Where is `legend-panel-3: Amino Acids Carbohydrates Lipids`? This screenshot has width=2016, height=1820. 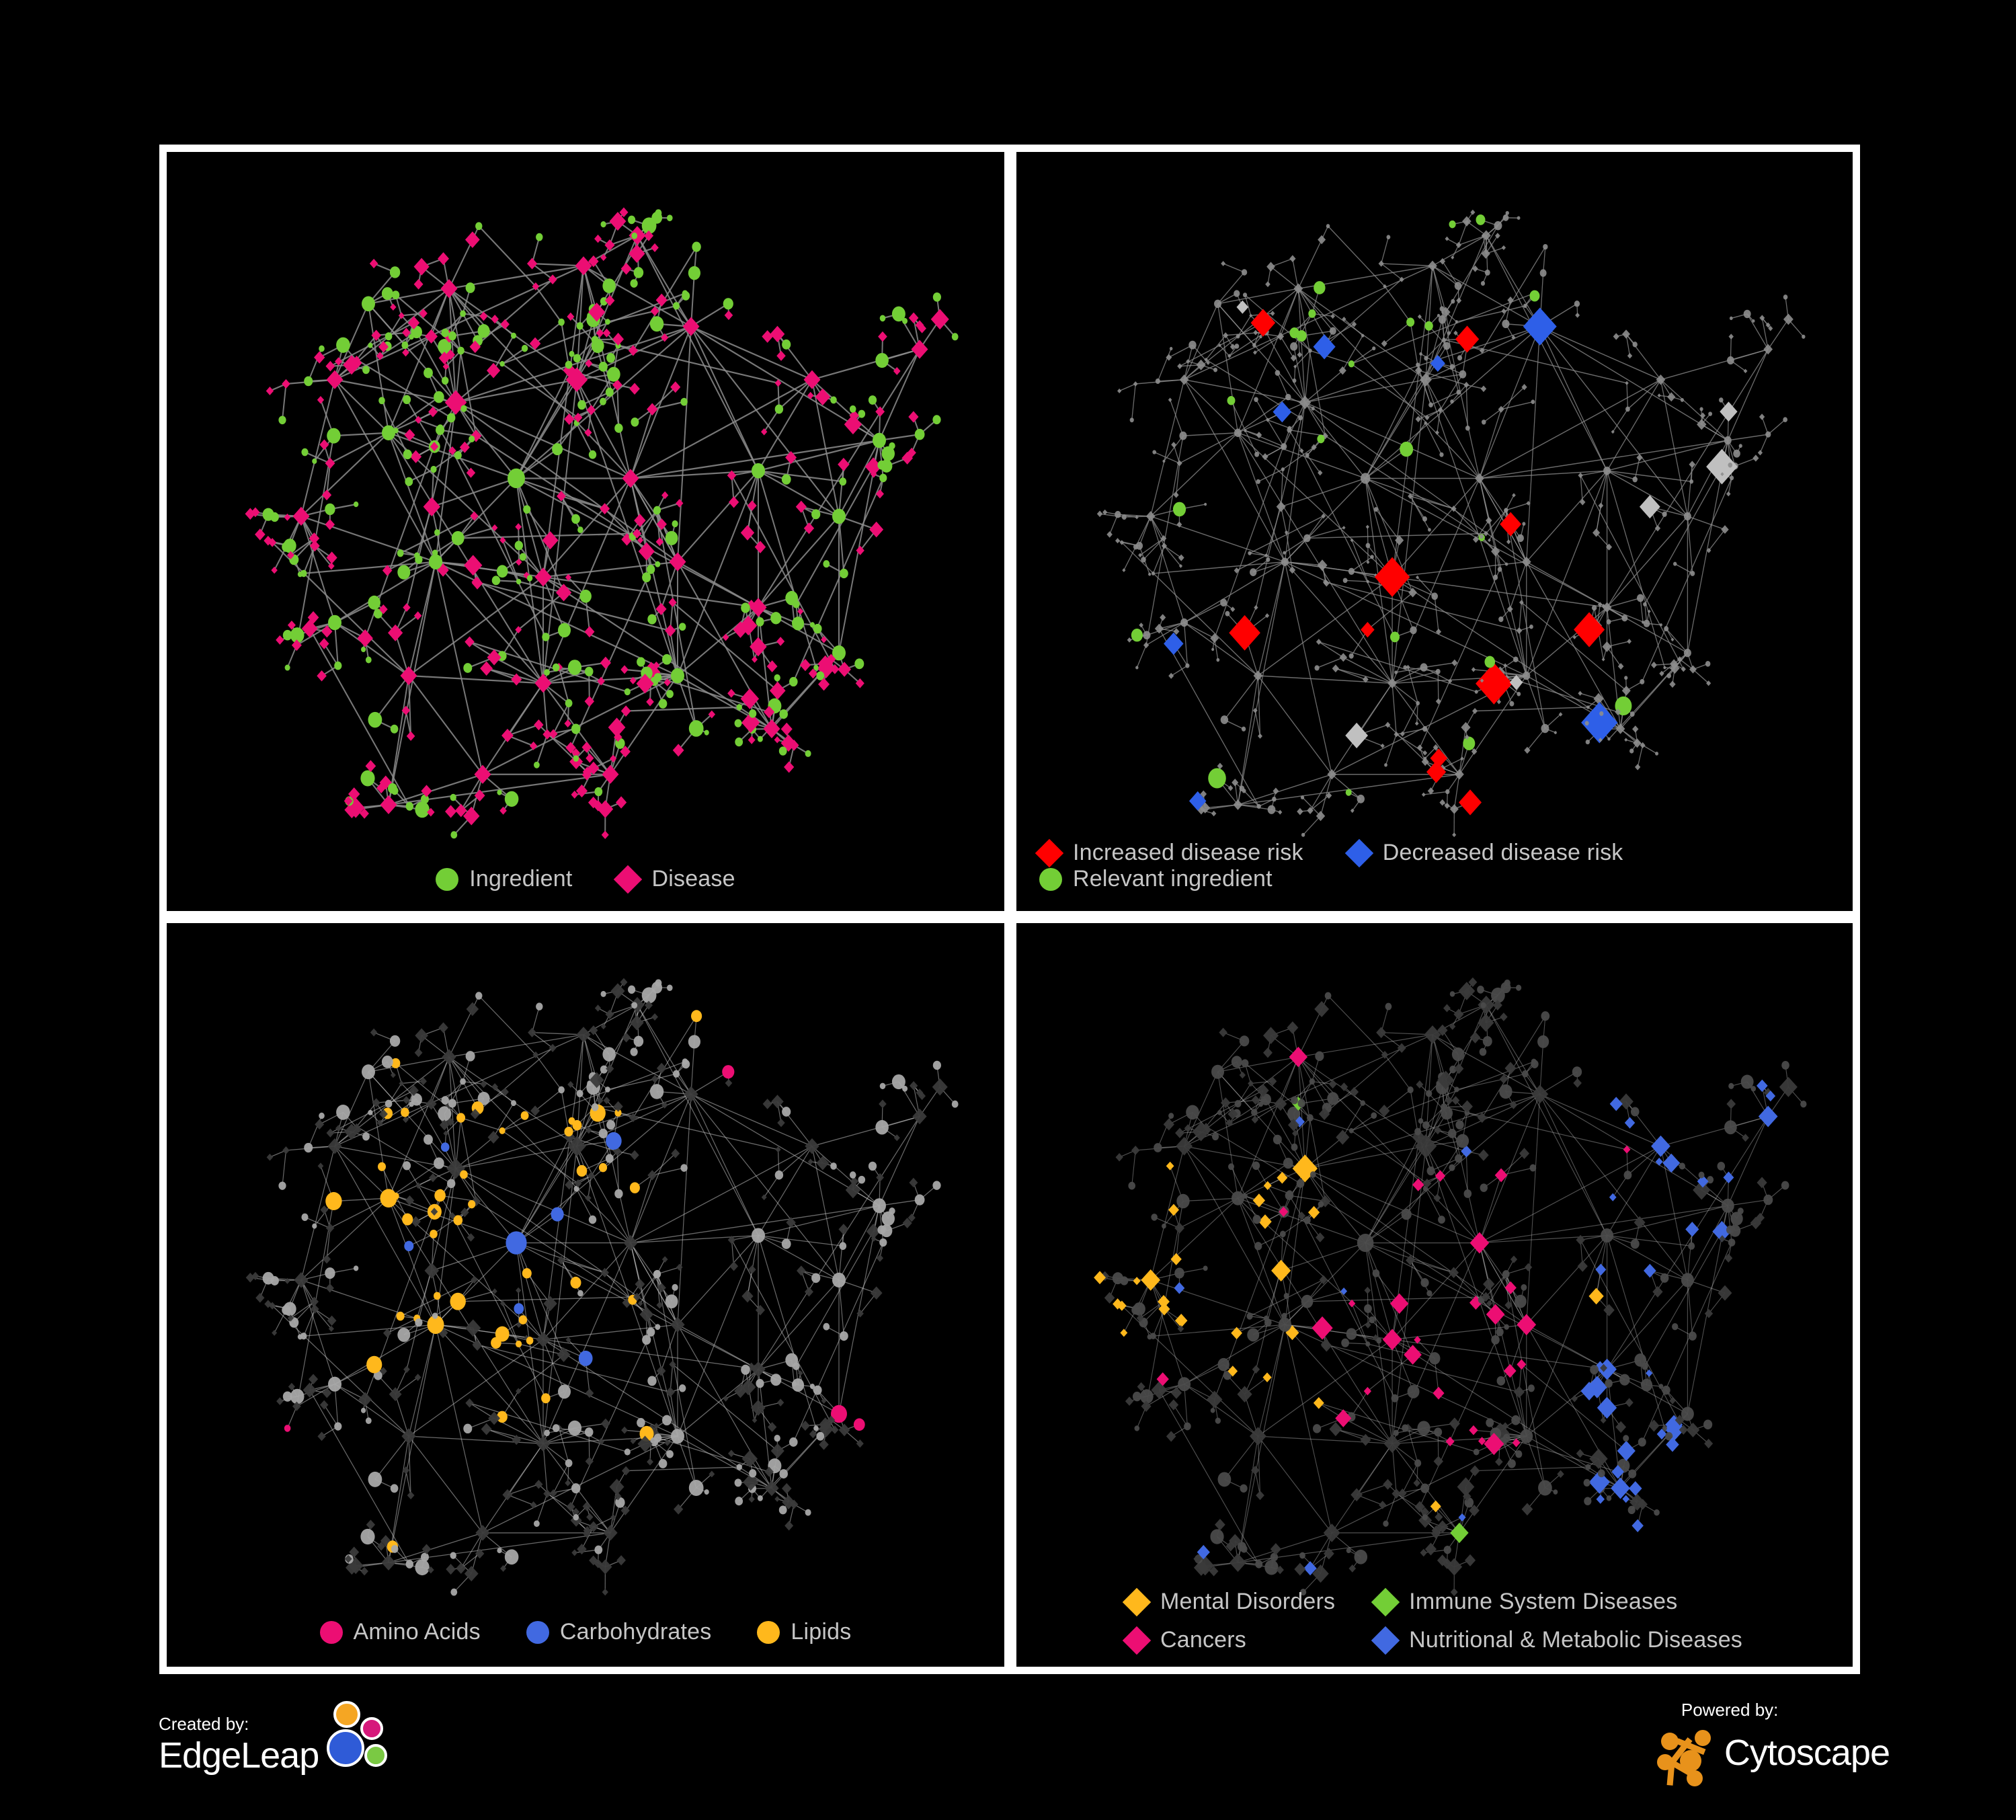
legend-panel-3: Amino Acids Carbohydrates Lipids is located at coordinates (585, 1632).